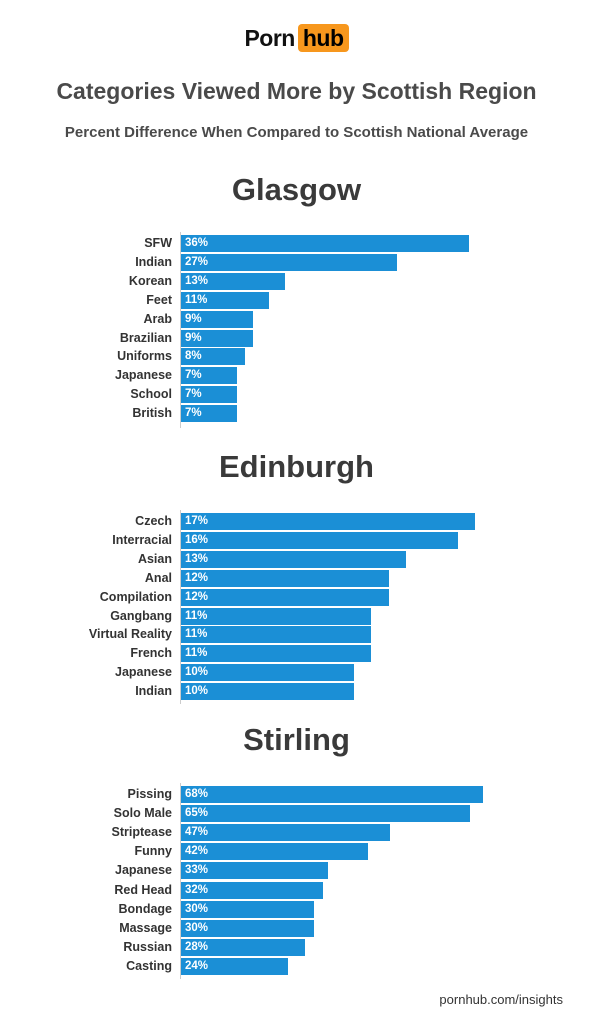  Describe the element at coordinates (150, 280) in the screenshot. I see `category-label: Korean` at that location.